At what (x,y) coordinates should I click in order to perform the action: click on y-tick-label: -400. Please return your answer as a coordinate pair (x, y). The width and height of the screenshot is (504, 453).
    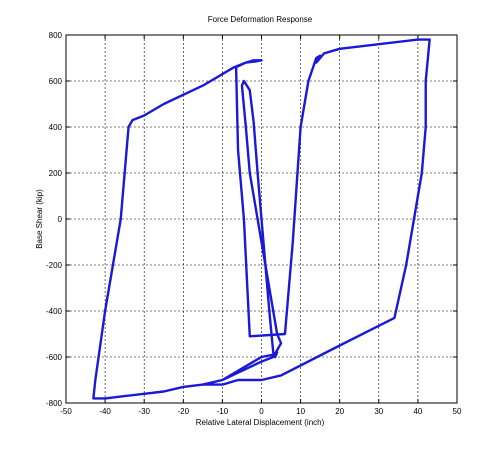
    Looking at the image, I should click on (54, 311).